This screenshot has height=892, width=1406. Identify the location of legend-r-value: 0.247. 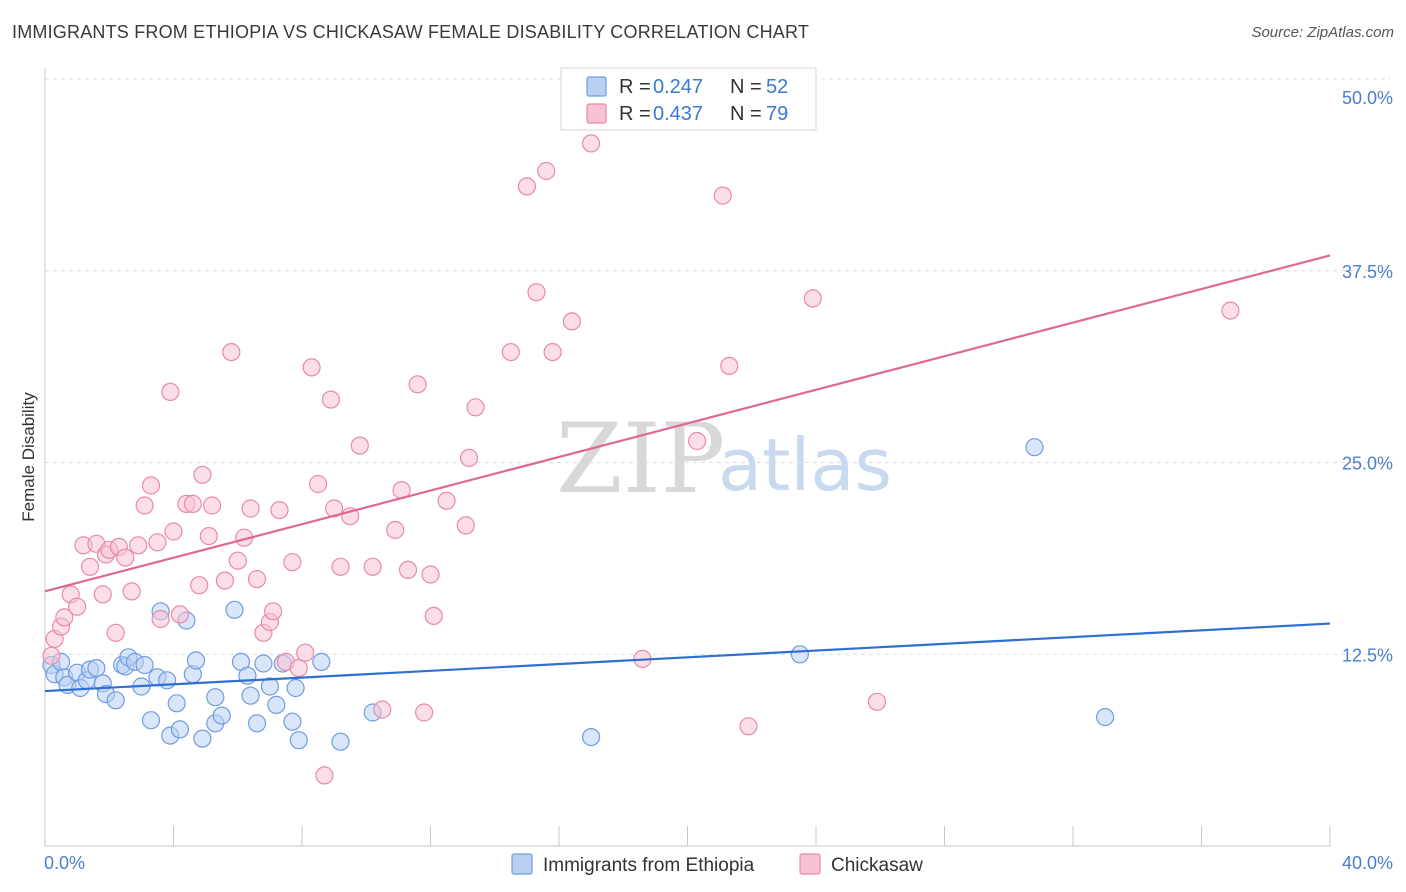
(678, 87).